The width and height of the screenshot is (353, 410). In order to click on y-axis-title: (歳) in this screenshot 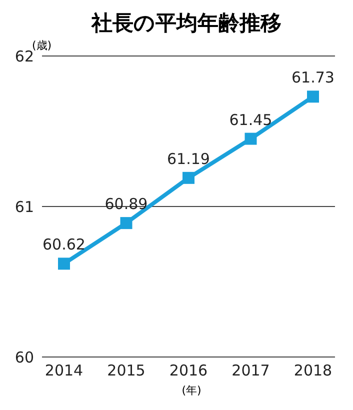, I will do `click(42, 45)`.